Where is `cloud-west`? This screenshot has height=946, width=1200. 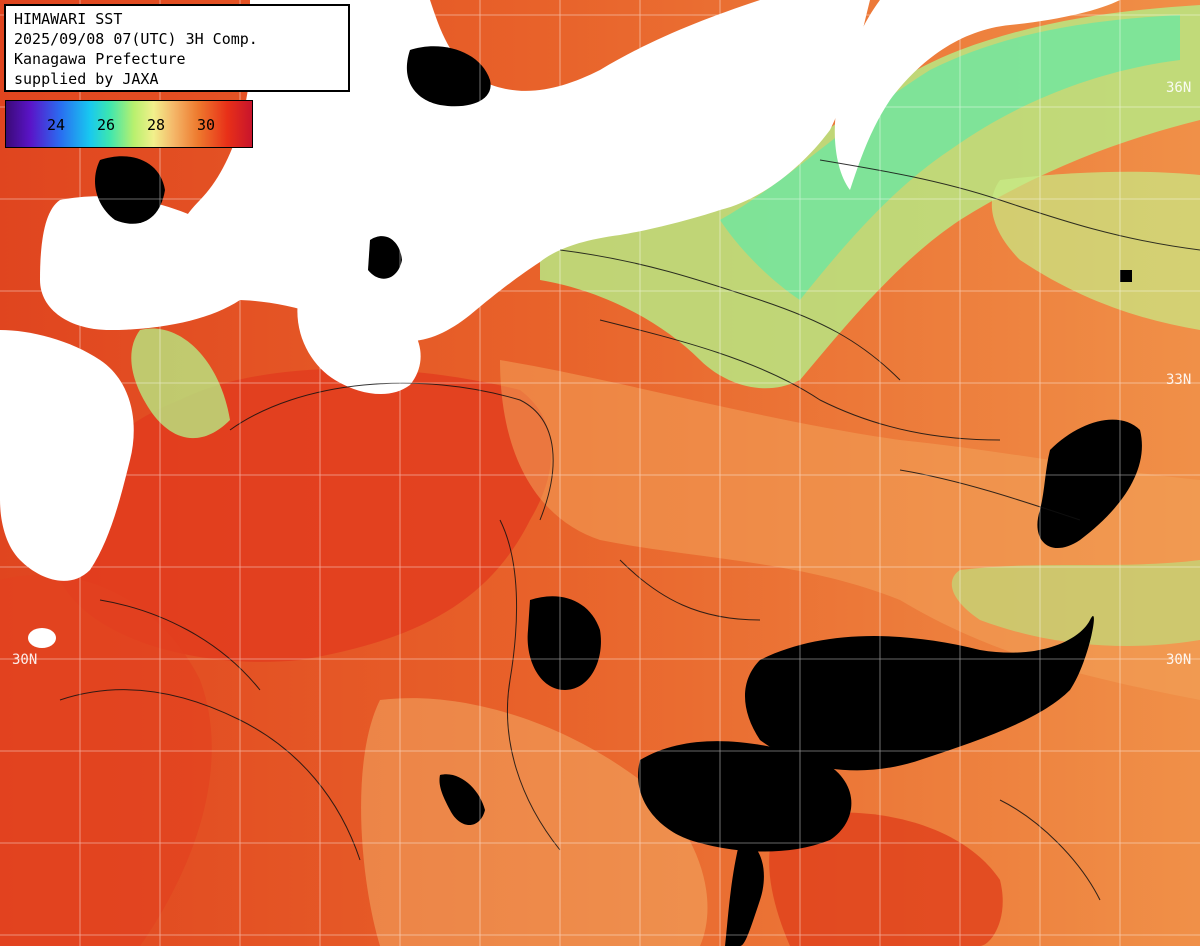
cloud-west is located at coordinates (564, 643).